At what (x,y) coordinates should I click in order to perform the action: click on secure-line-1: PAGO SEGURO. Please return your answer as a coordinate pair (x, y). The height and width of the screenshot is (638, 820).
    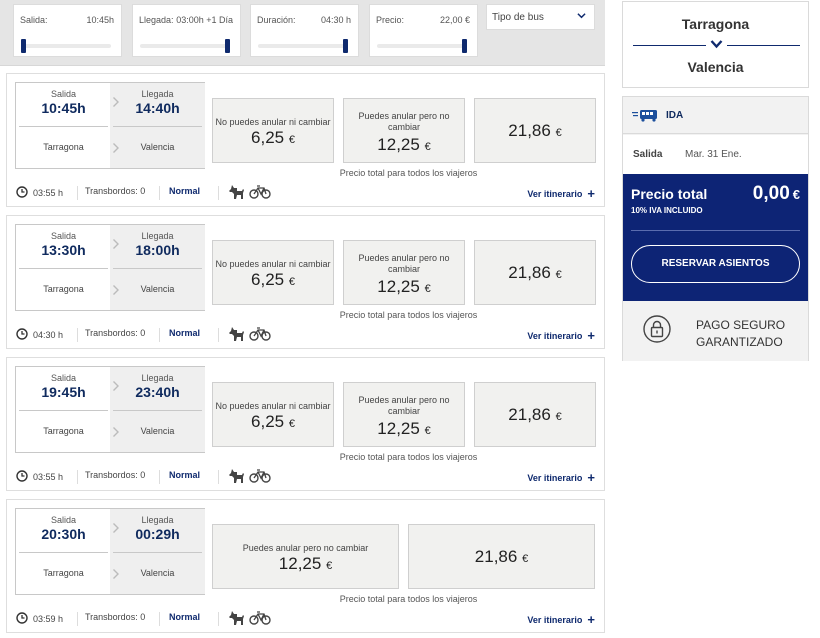
    Looking at the image, I should click on (741, 325).